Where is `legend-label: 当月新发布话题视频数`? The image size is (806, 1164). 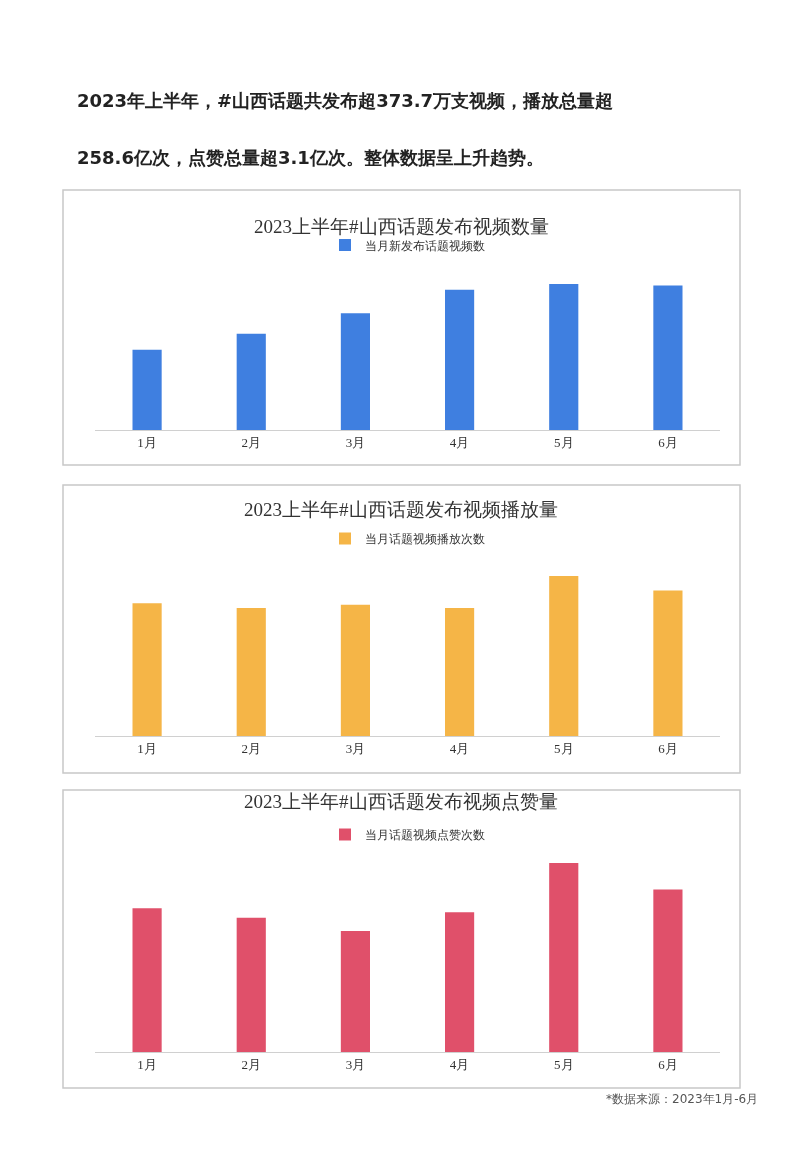
legend-label: 当月新发布话题视频数 is located at coordinates (425, 245).